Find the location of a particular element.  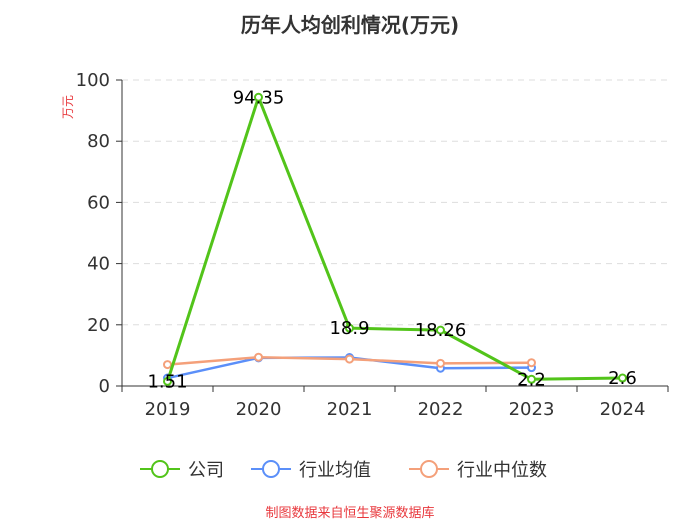

data-label: 18.9 is located at coordinates (349, 328).